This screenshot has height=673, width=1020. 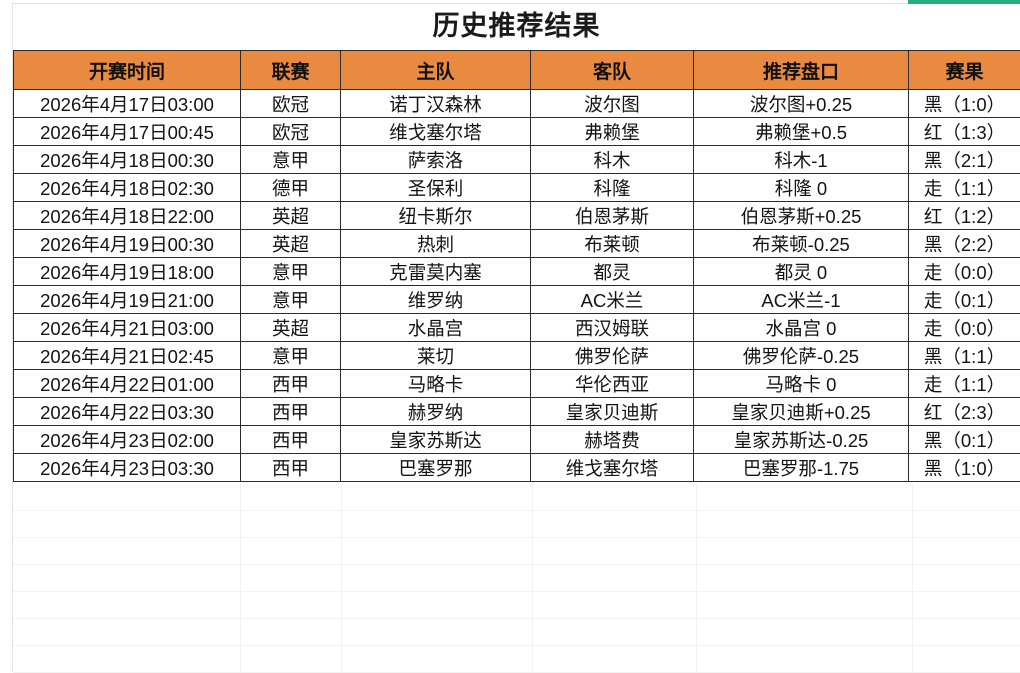 What do you see at coordinates (436, 384) in the screenshot?
I see `cell-home: 马略卡` at bounding box center [436, 384].